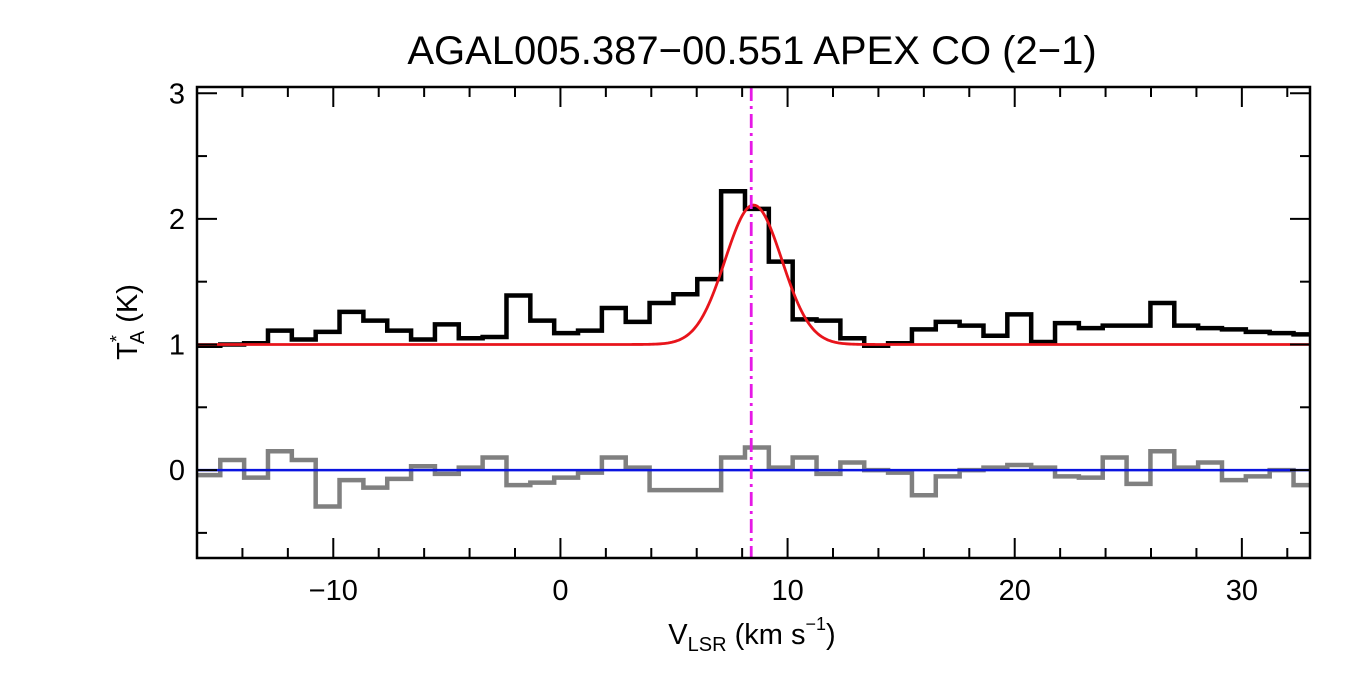 The image size is (1350, 675). I want to click on y-tick-label: 2, so click(177, 220).